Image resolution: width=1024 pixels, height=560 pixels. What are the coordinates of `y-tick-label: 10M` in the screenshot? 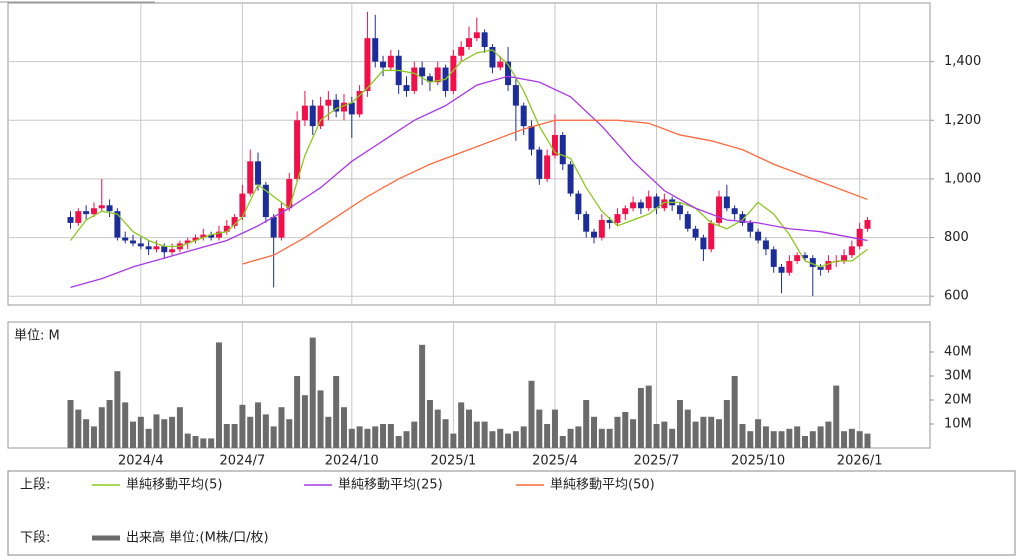 It's located at (958, 424).